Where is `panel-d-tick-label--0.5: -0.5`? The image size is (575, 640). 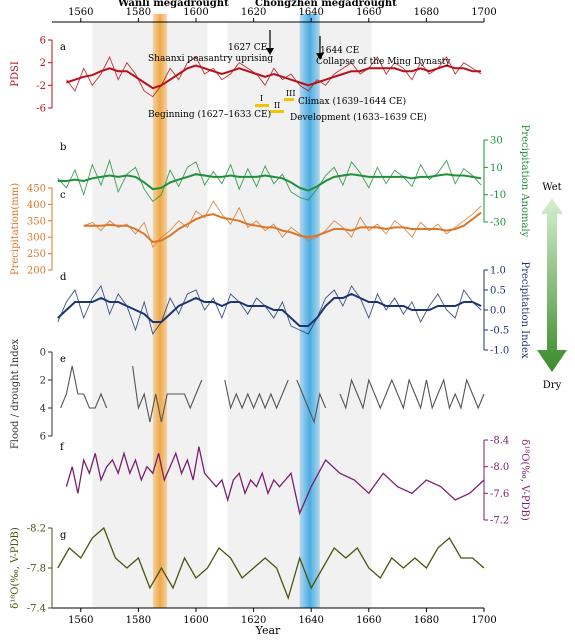 panel-d-tick-label--0.5: -0.5 is located at coordinates (499, 331).